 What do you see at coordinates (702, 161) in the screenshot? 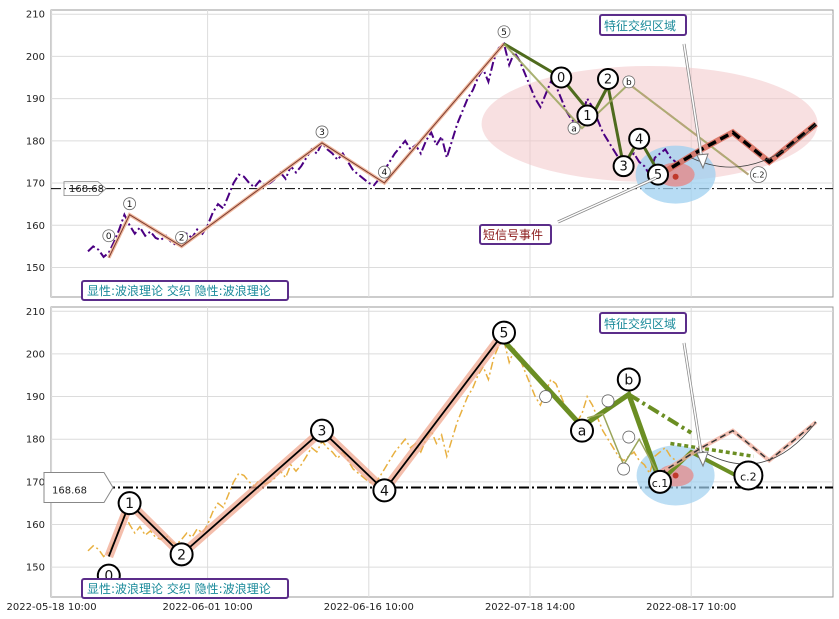
I see `top-feature-arrow-head` at bounding box center [702, 161].